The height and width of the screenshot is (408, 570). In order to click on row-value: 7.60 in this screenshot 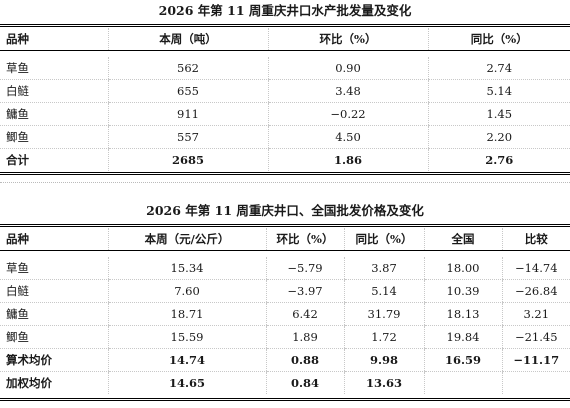, I will do `click(186, 291)`.